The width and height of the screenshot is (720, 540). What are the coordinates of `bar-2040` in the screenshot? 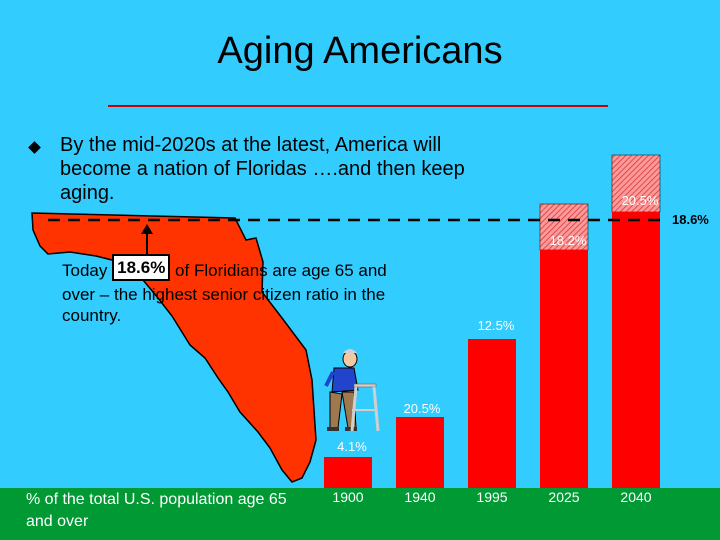 It's located at (636, 350).